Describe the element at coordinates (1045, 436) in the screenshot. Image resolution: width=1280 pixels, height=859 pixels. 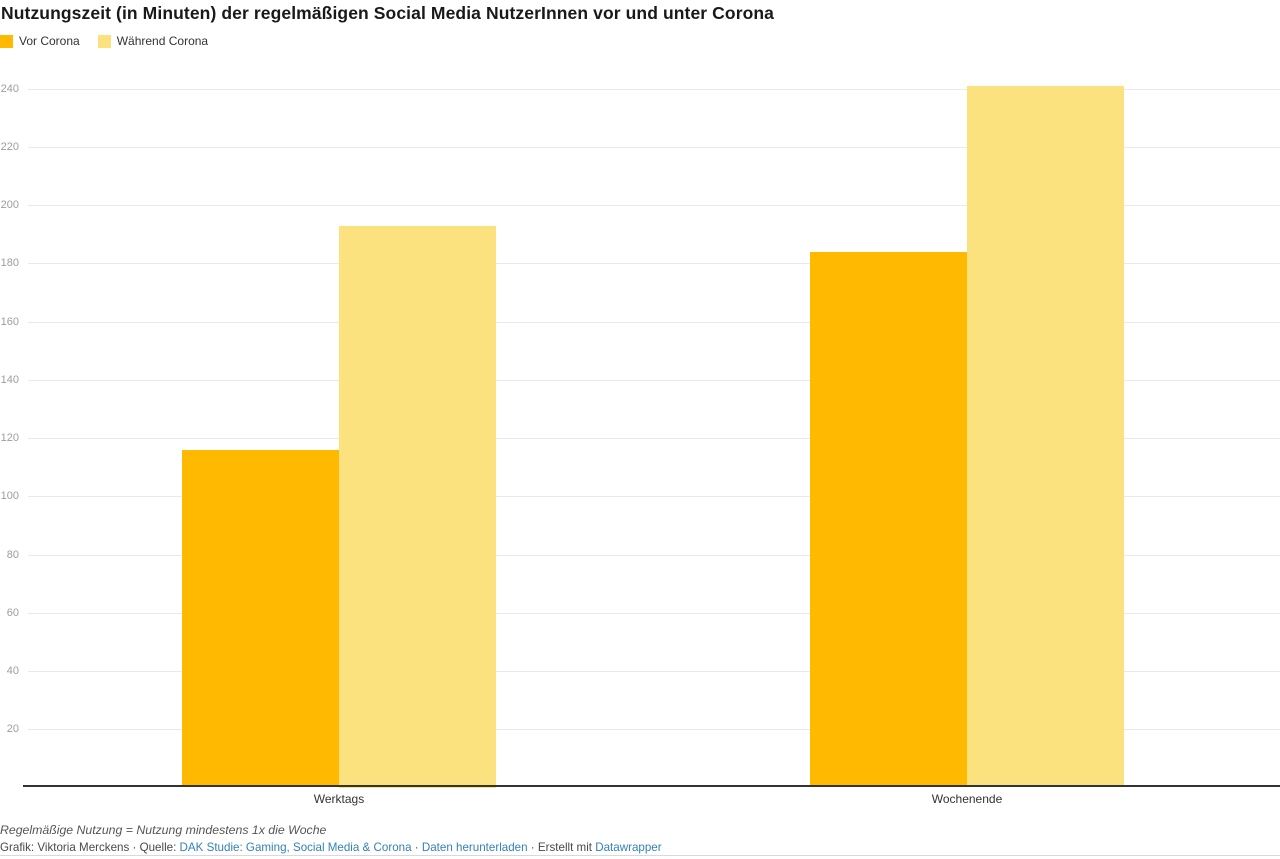
I see `bar-wochenende-während-corona` at that location.